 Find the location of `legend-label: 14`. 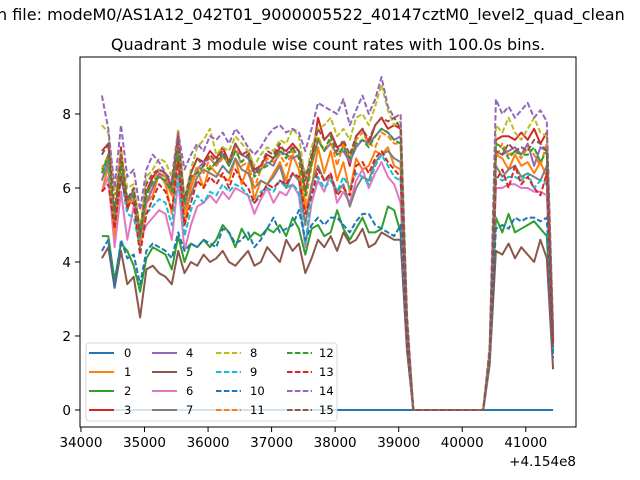

legend-label: 14 is located at coordinates (326, 391).